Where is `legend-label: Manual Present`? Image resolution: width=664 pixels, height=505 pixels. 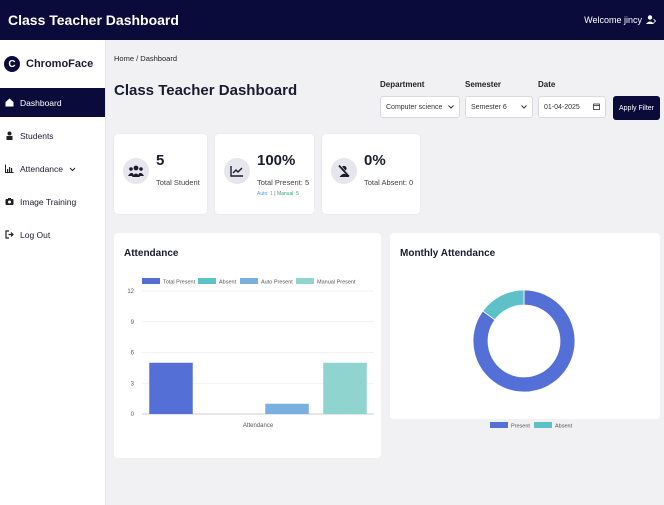 legend-label: Manual Present is located at coordinates (336, 283).